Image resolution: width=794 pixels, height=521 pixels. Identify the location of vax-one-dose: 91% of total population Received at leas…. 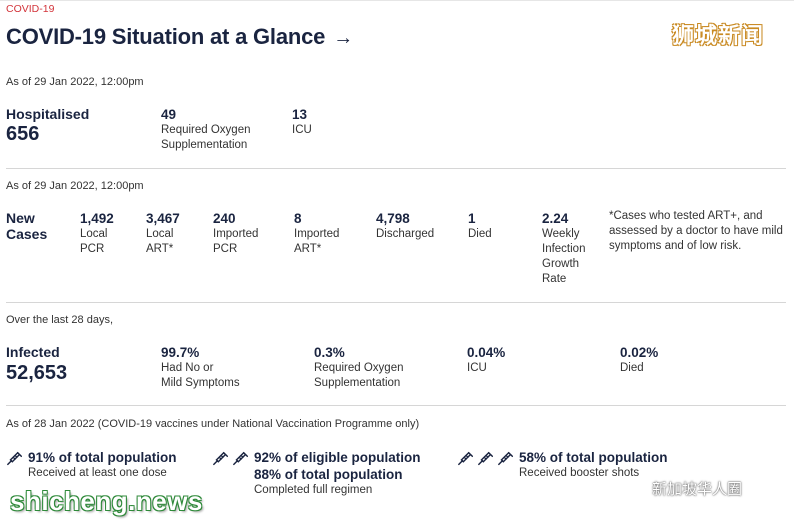
(91, 465).